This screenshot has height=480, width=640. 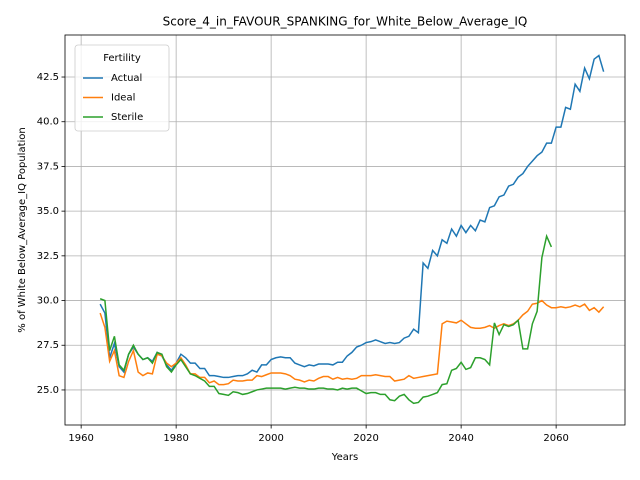 I want to click on y-tick-label: 35.0, so click(x=48, y=211).